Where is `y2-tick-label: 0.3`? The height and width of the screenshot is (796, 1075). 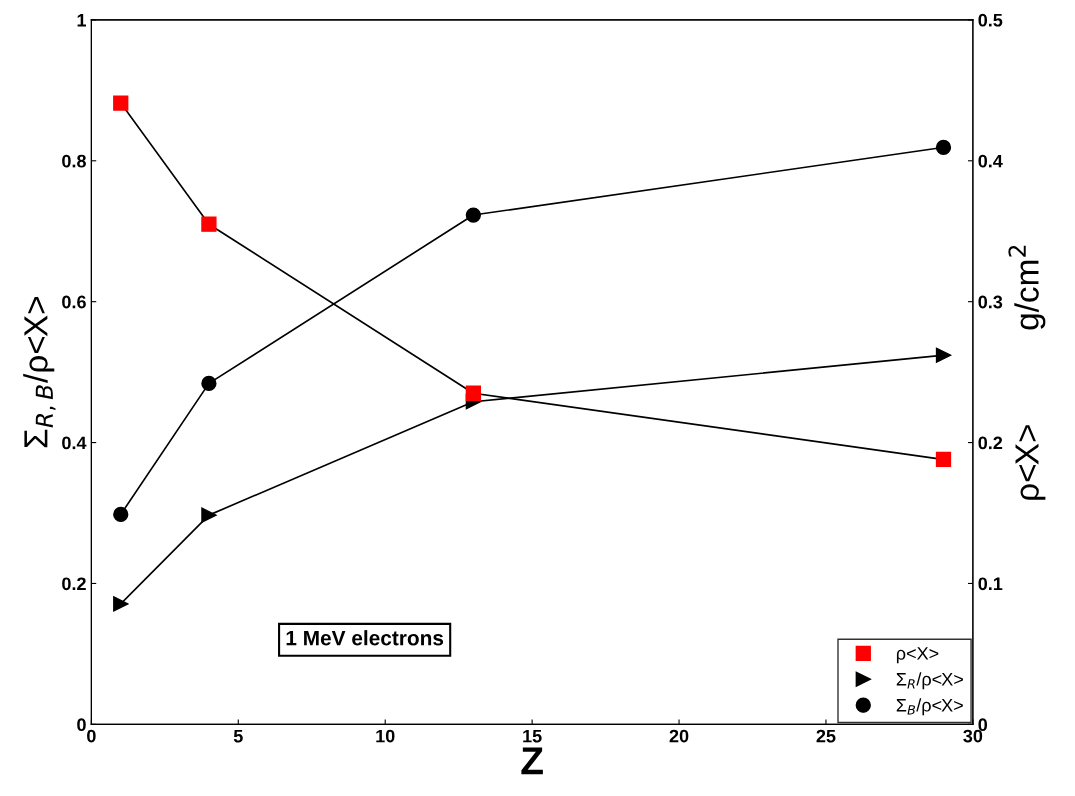
y2-tick-label: 0.3 is located at coordinates (990, 302).